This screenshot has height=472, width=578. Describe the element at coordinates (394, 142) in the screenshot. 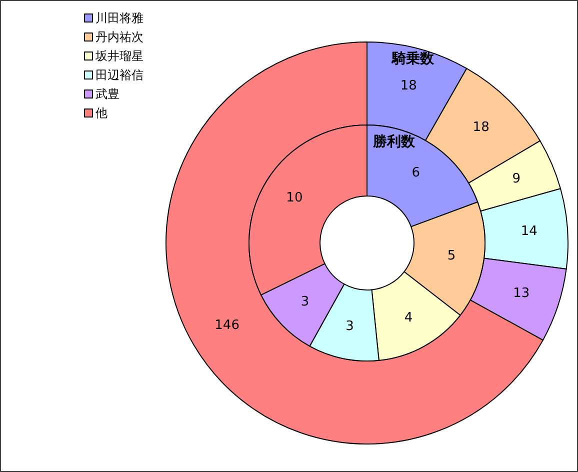

I see `slice-label: 勝利数` at that location.